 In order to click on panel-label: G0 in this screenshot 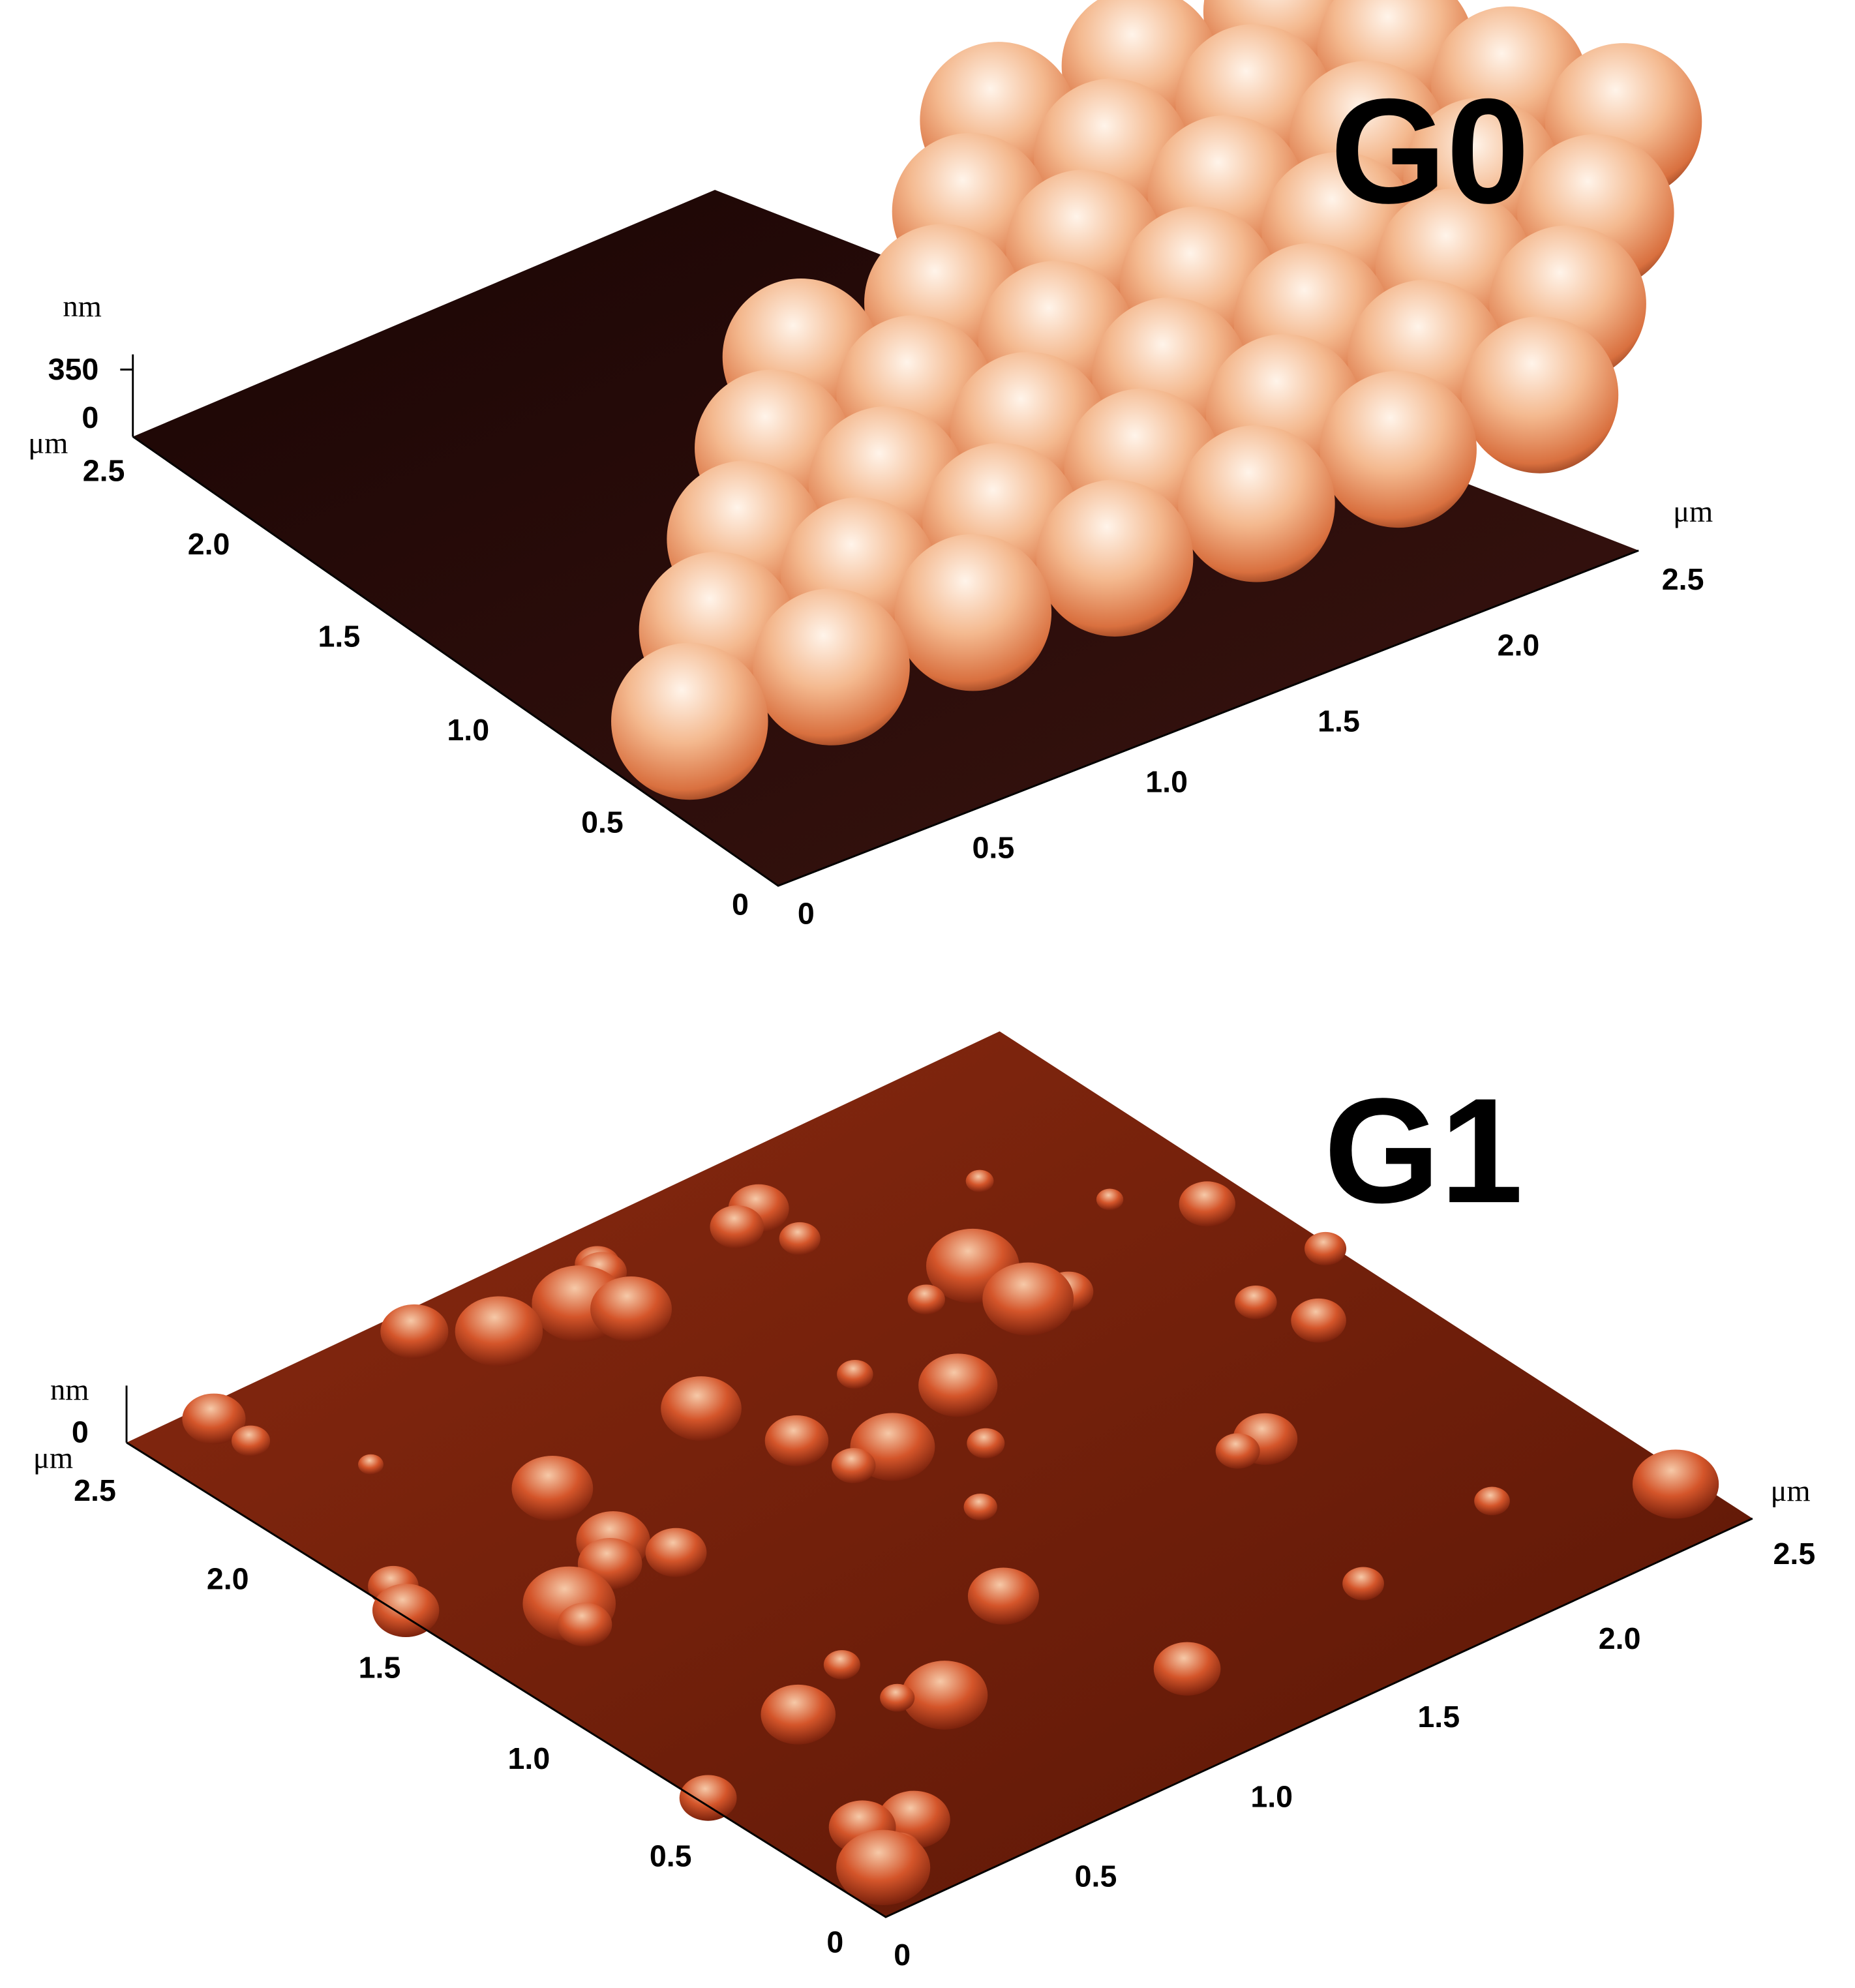, I will do `click(1430, 152)`.